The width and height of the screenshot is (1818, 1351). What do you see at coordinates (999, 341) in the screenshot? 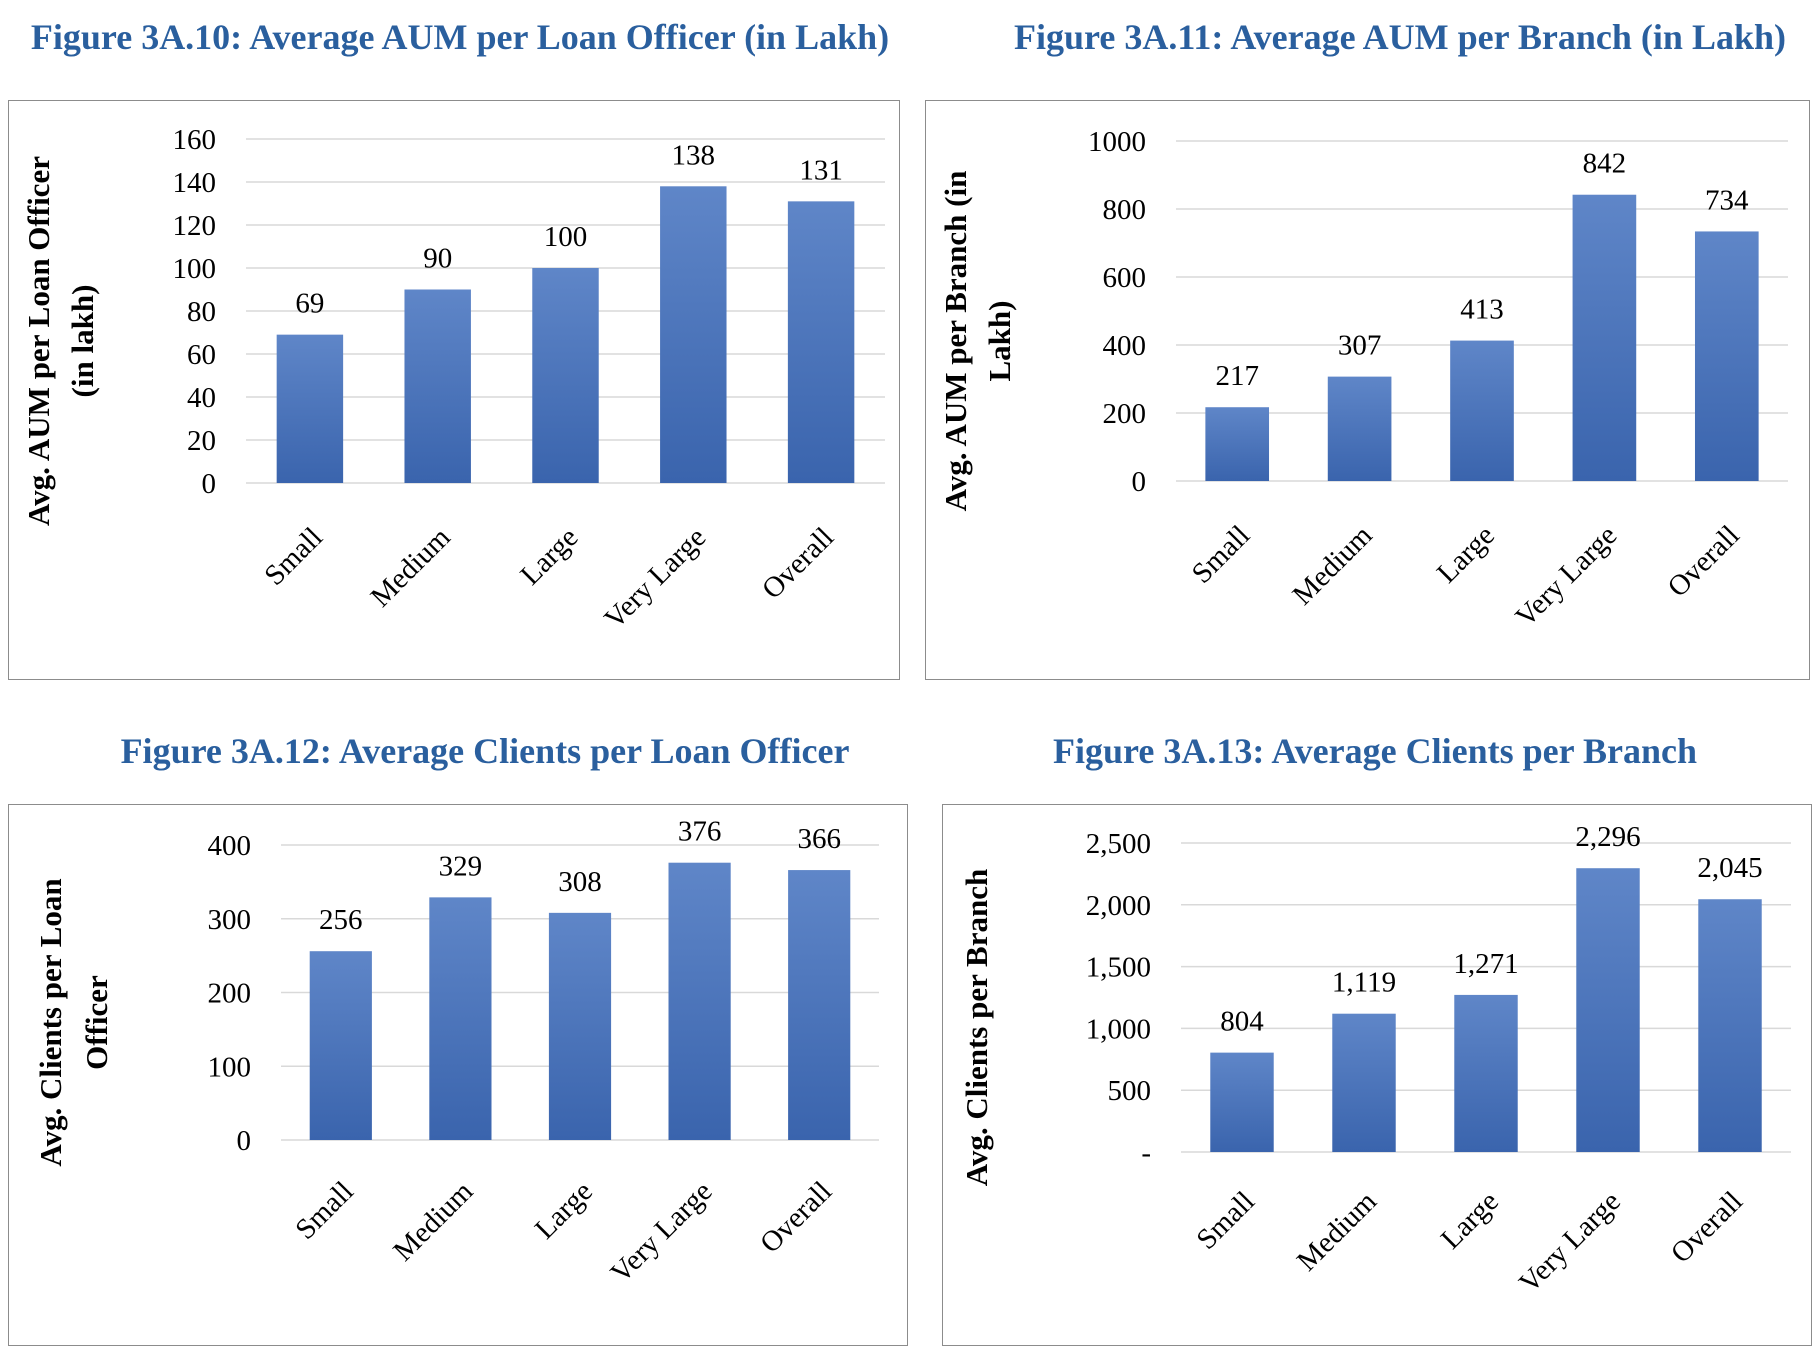
I see `y-axis-title: Lakh)` at bounding box center [999, 341].